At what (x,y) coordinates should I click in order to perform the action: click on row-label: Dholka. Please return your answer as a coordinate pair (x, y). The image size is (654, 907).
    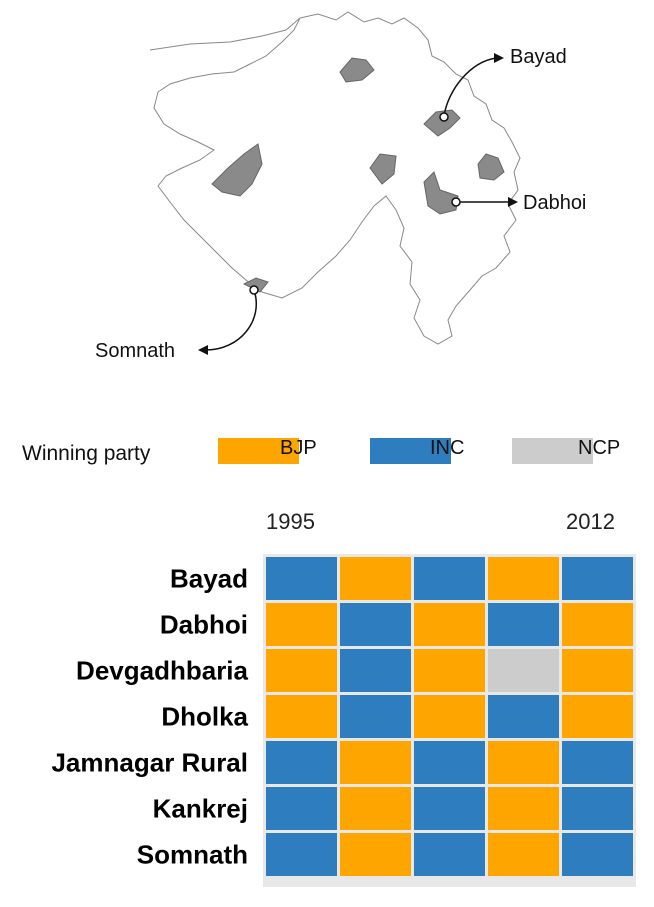
    Looking at the image, I should click on (204, 717).